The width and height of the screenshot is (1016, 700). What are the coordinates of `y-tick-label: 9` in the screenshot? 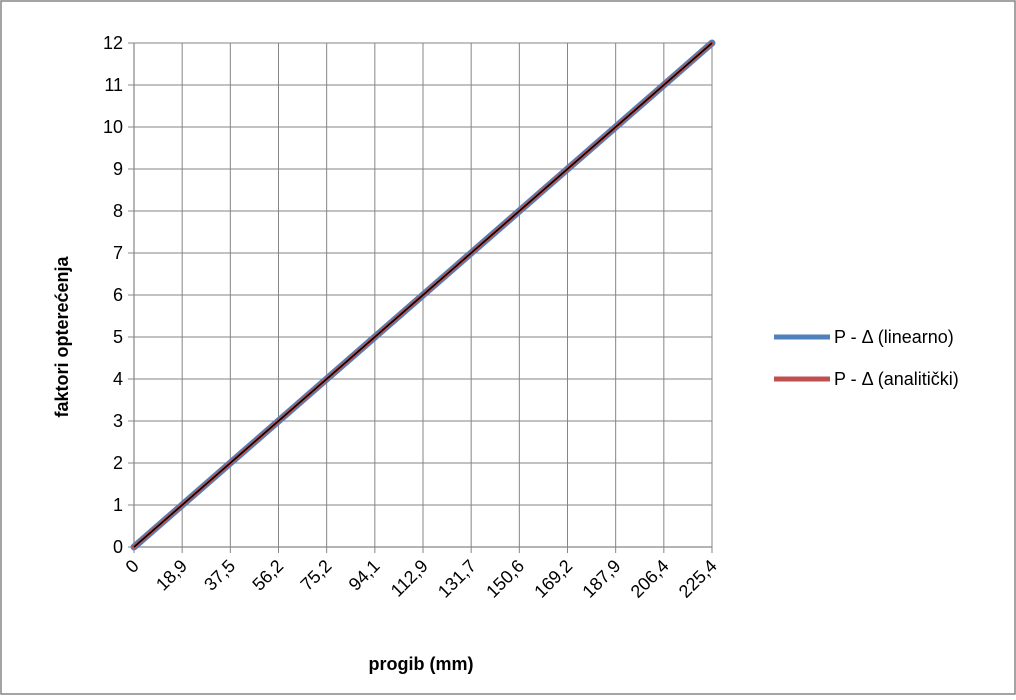 It's located at (118, 169).